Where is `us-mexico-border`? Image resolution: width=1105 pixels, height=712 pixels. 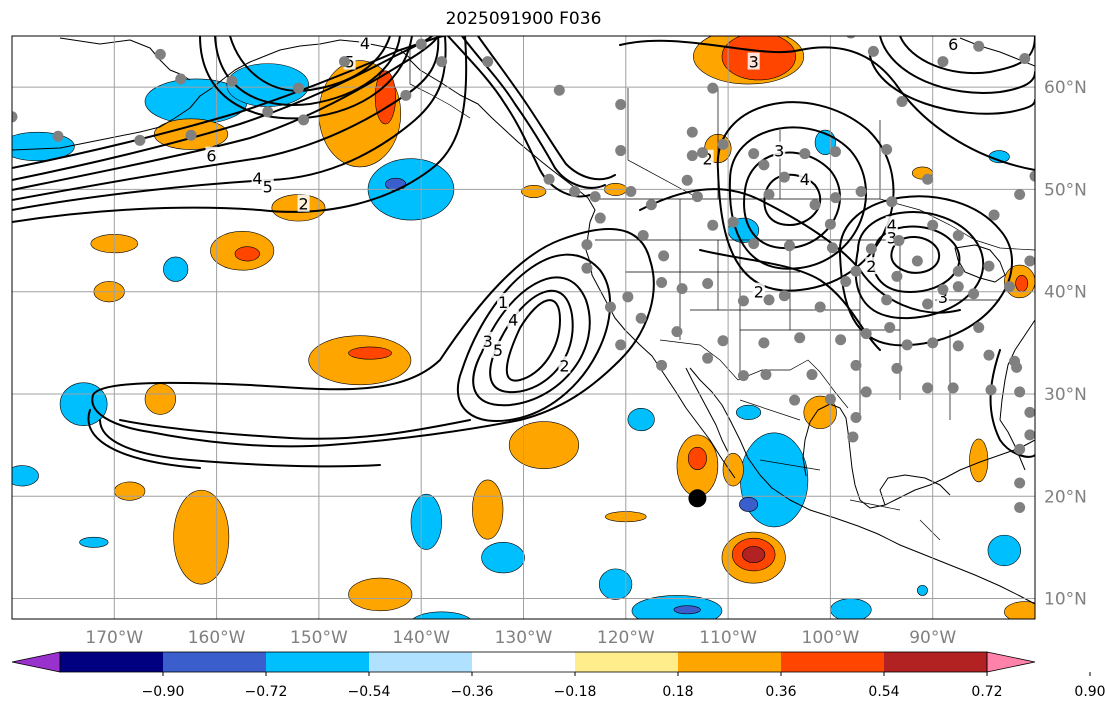 us-mexico-border is located at coordinates (754, 374).